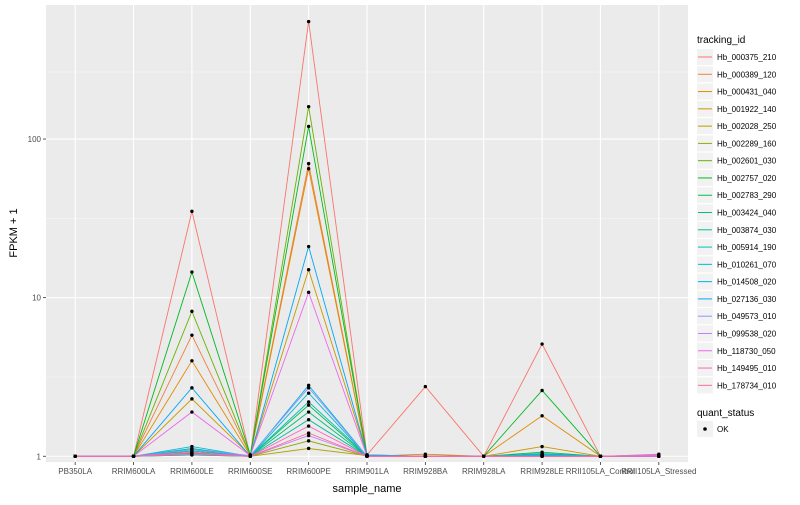 This screenshot has width=800, height=505. I want to click on legend-item-label: Hb_002028_250, so click(747, 126).